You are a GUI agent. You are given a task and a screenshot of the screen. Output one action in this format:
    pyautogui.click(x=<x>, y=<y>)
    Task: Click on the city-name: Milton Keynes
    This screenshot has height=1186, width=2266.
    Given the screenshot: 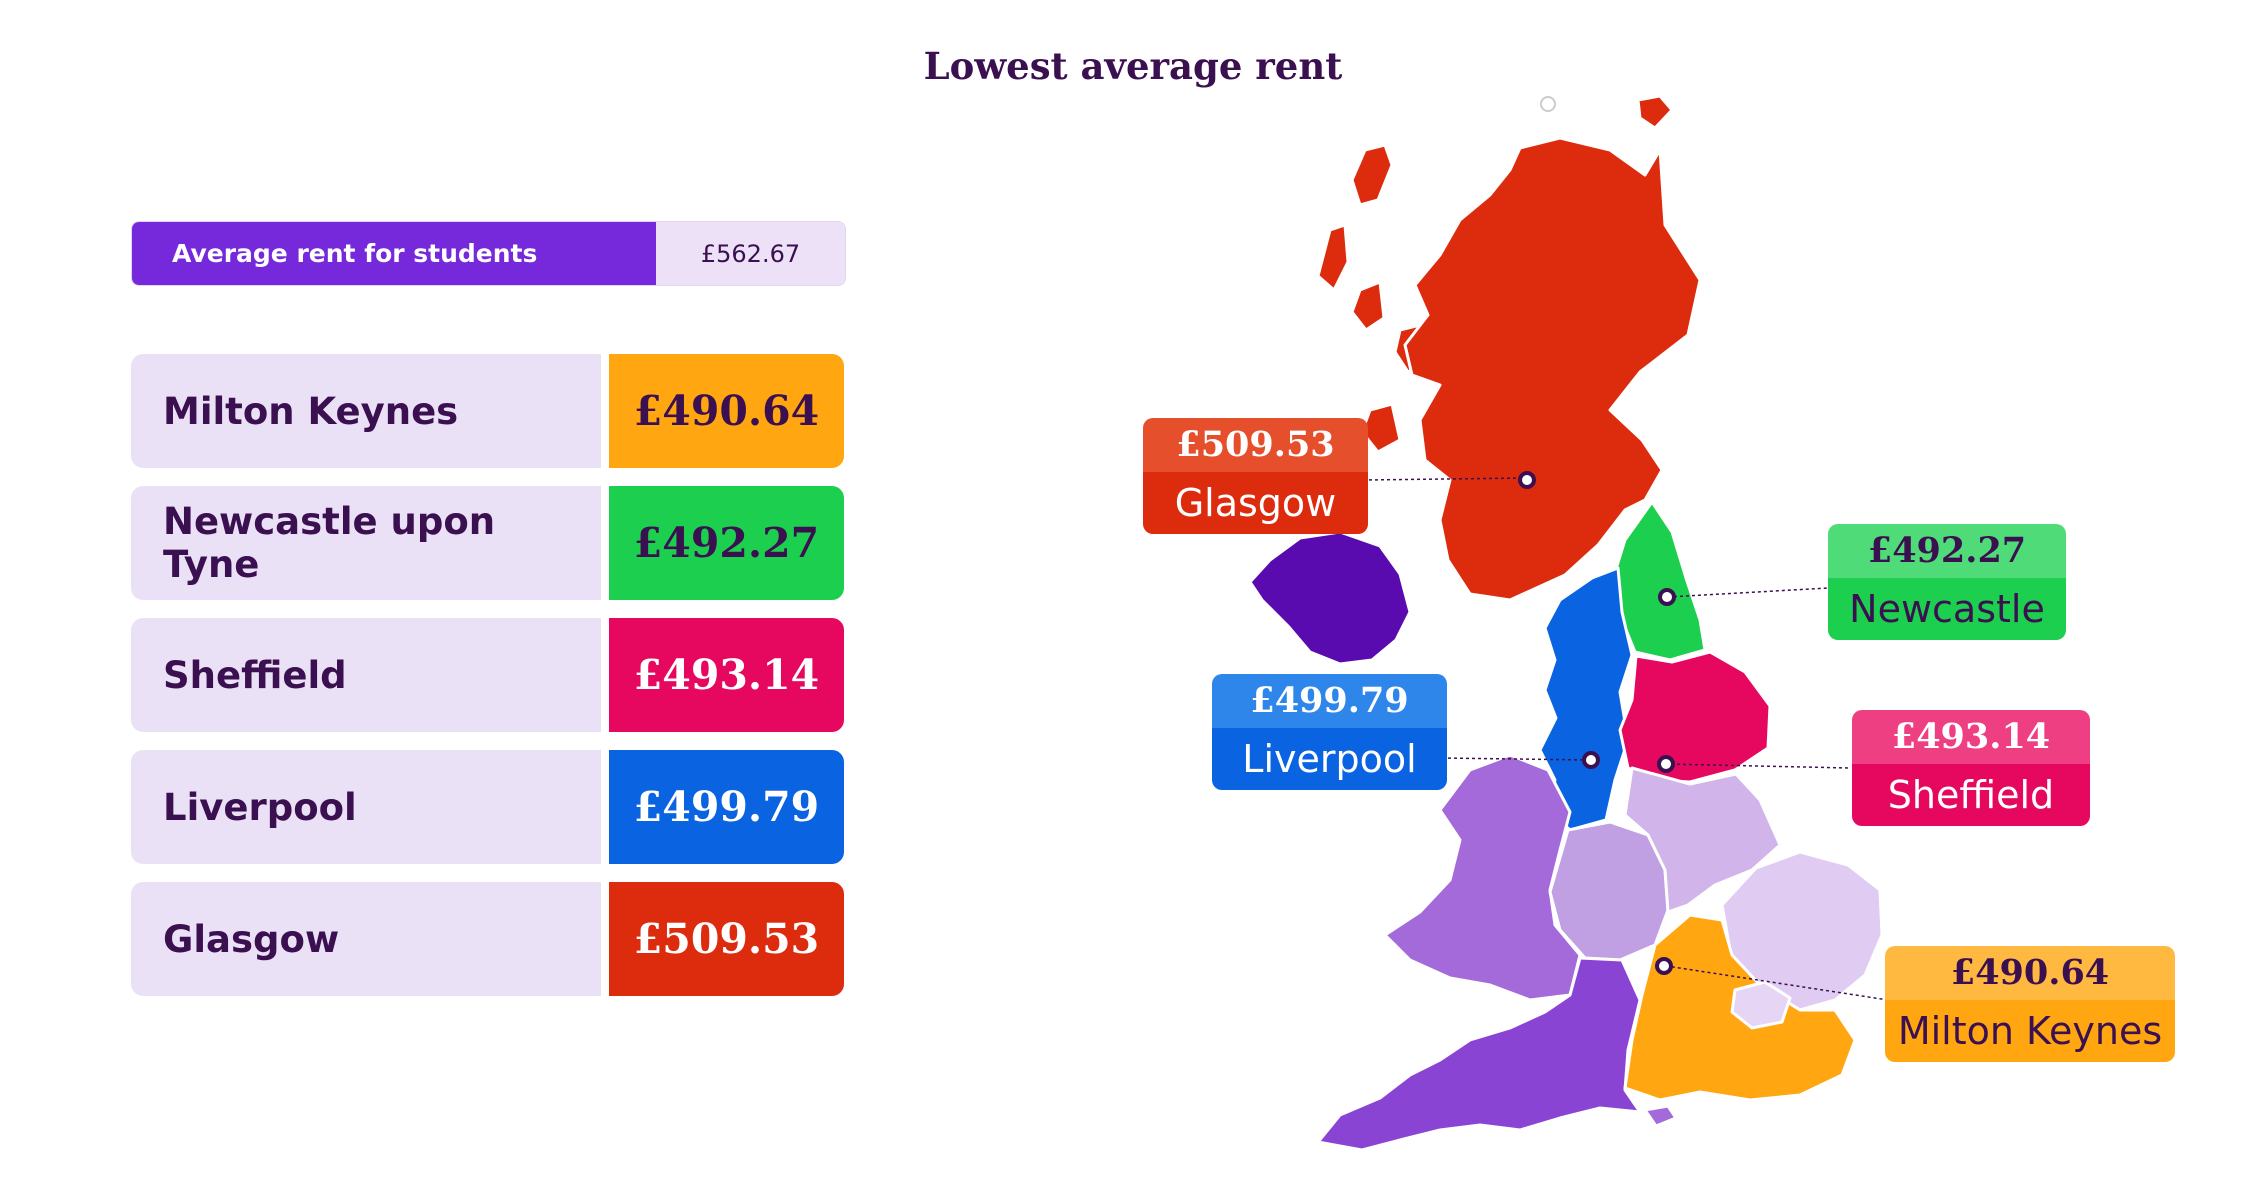 What is the action you would take?
    pyautogui.click(x=366, y=411)
    